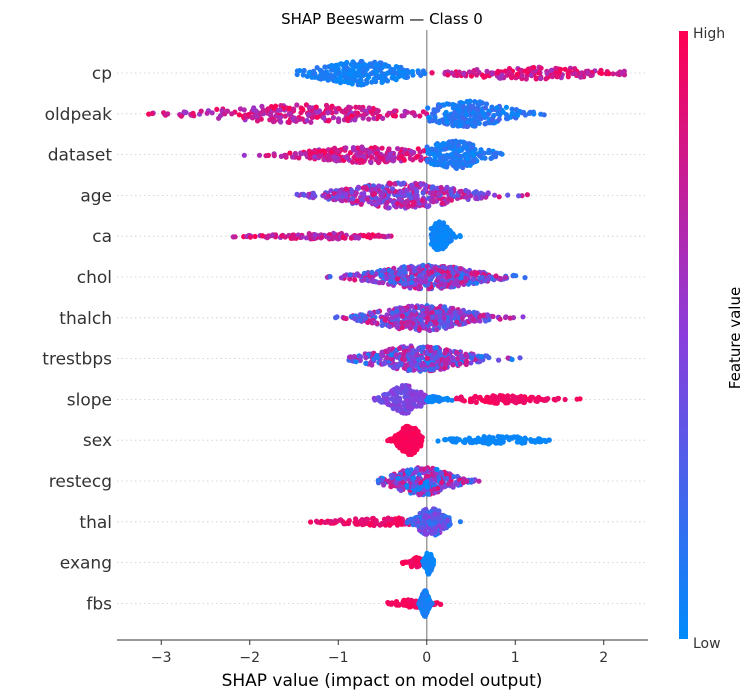  What do you see at coordinates (346, 113) in the screenshot?
I see `feature-row-oldpeak` at bounding box center [346, 113].